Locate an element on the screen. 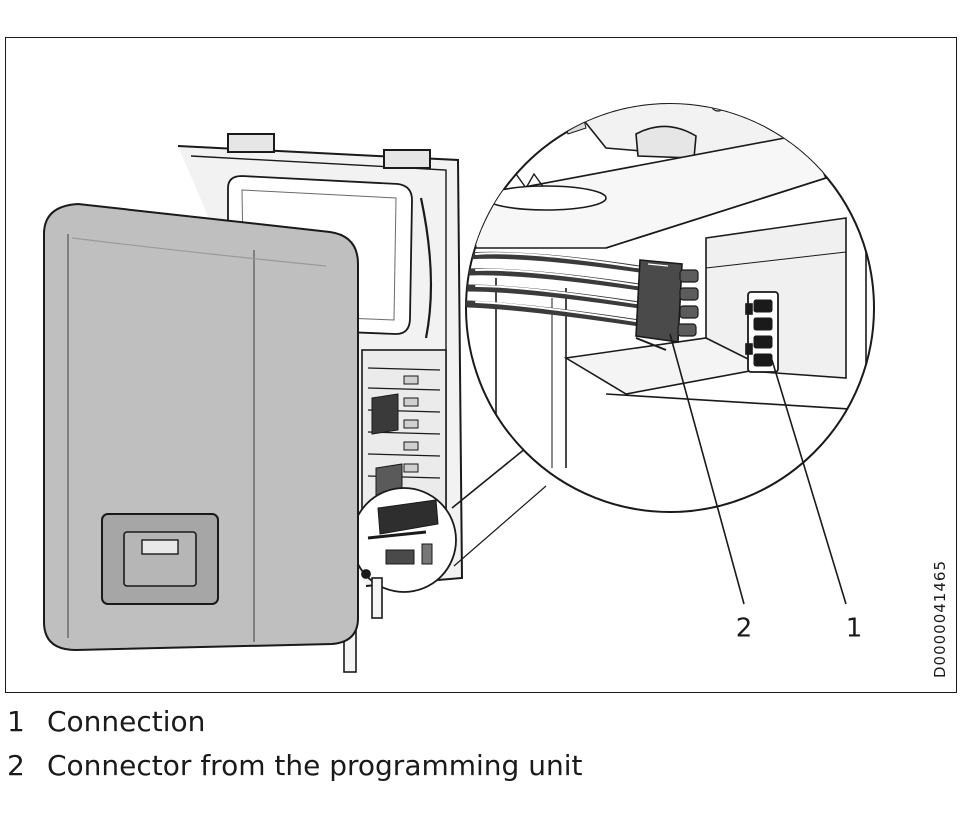 This screenshot has width=963, height=824. legend-item: 2 Connector from the programming unit is located at coordinates (482, 766).